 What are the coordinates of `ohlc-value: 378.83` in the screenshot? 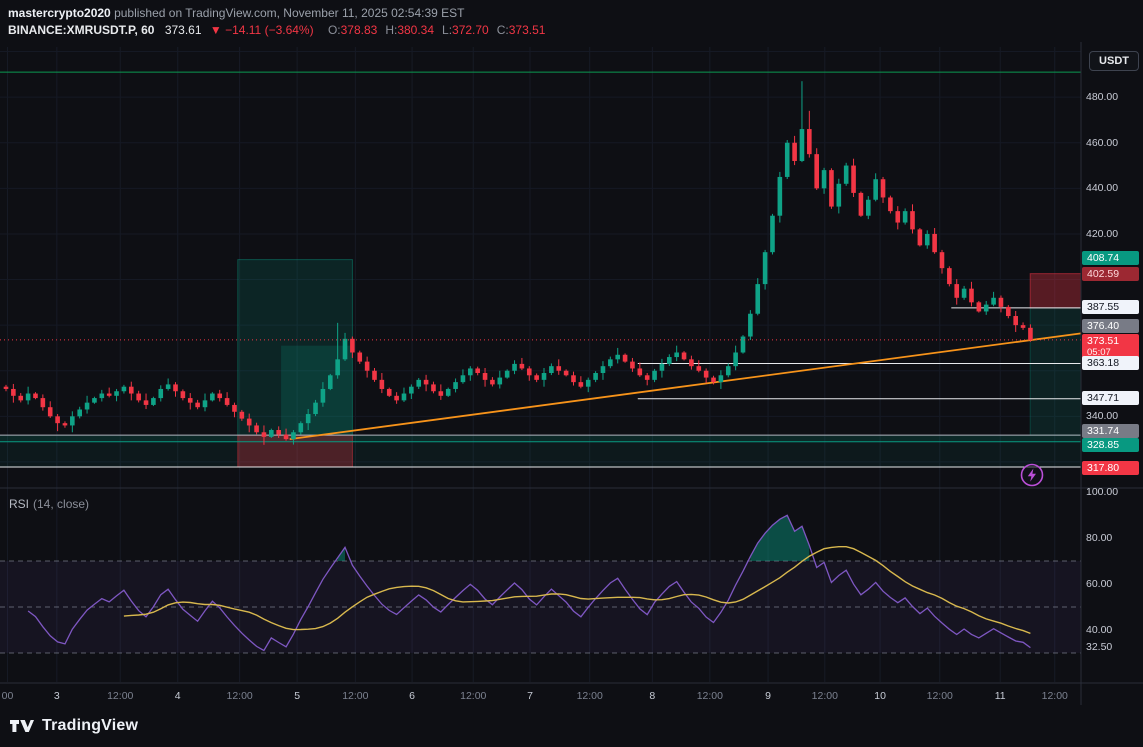 It's located at (359, 30).